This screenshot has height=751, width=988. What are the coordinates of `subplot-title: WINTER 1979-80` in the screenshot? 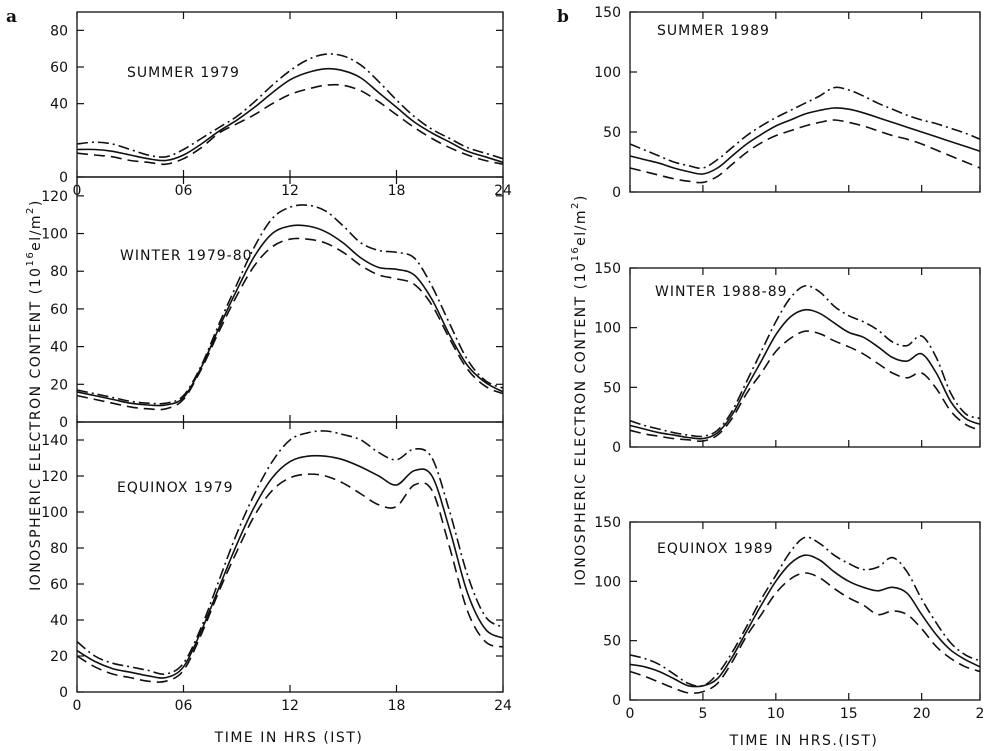 It's located at (186, 256).